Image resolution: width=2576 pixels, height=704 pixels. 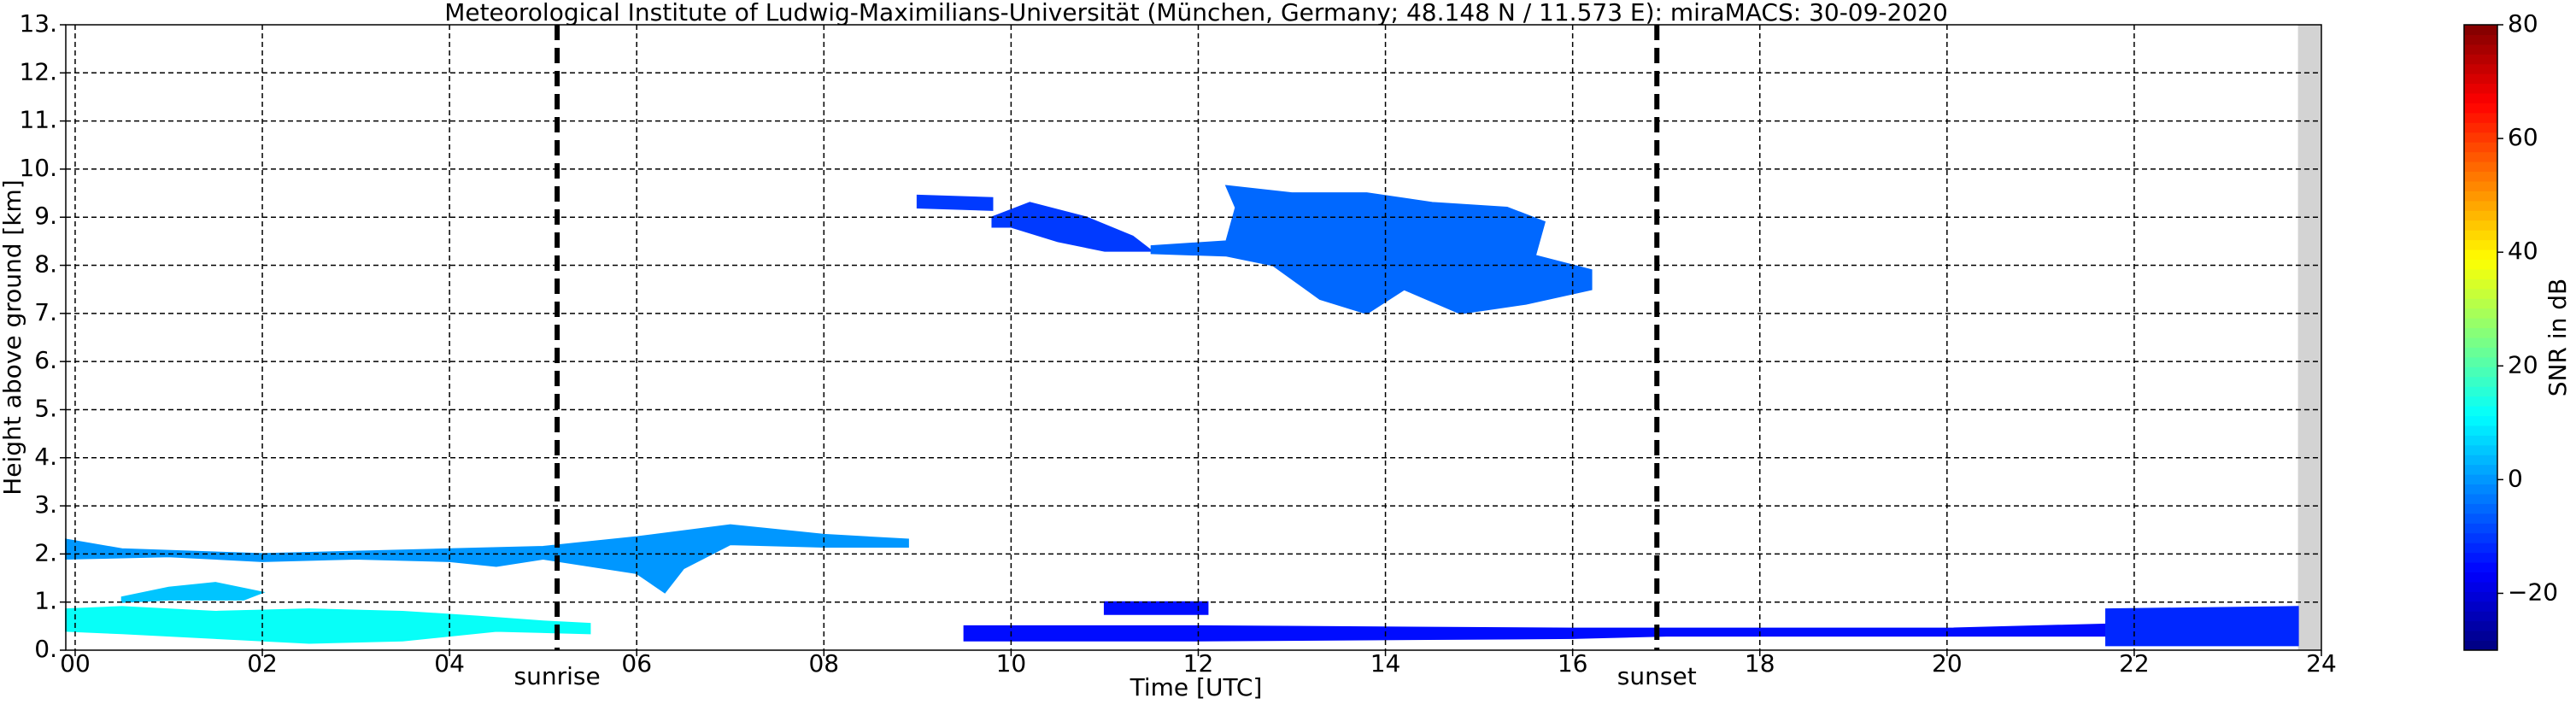 I want to click on x-tick-label: 04, so click(x=449, y=663).